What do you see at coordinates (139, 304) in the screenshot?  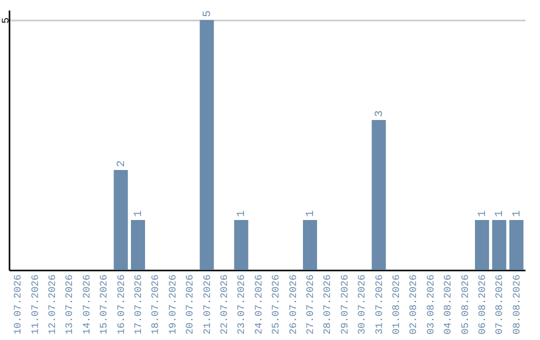 I see `x-tick-label: 17.07.2026` at bounding box center [139, 304].